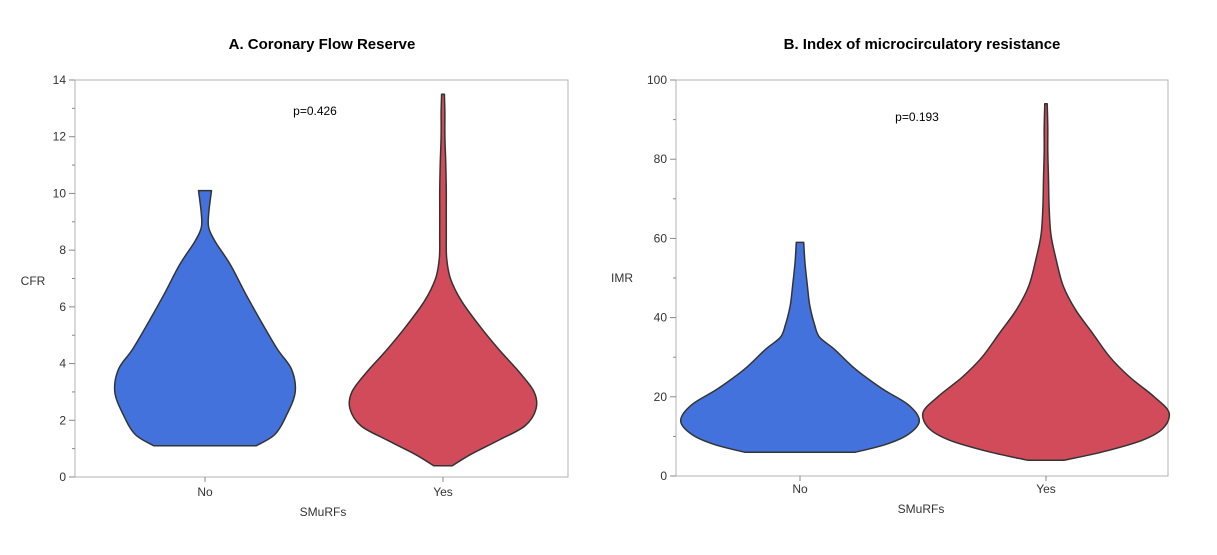 This screenshot has width=1217, height=555. Describe the element at coordinates (60, 80) in the screenshot. I see `y-tick-label: 14` at that location.